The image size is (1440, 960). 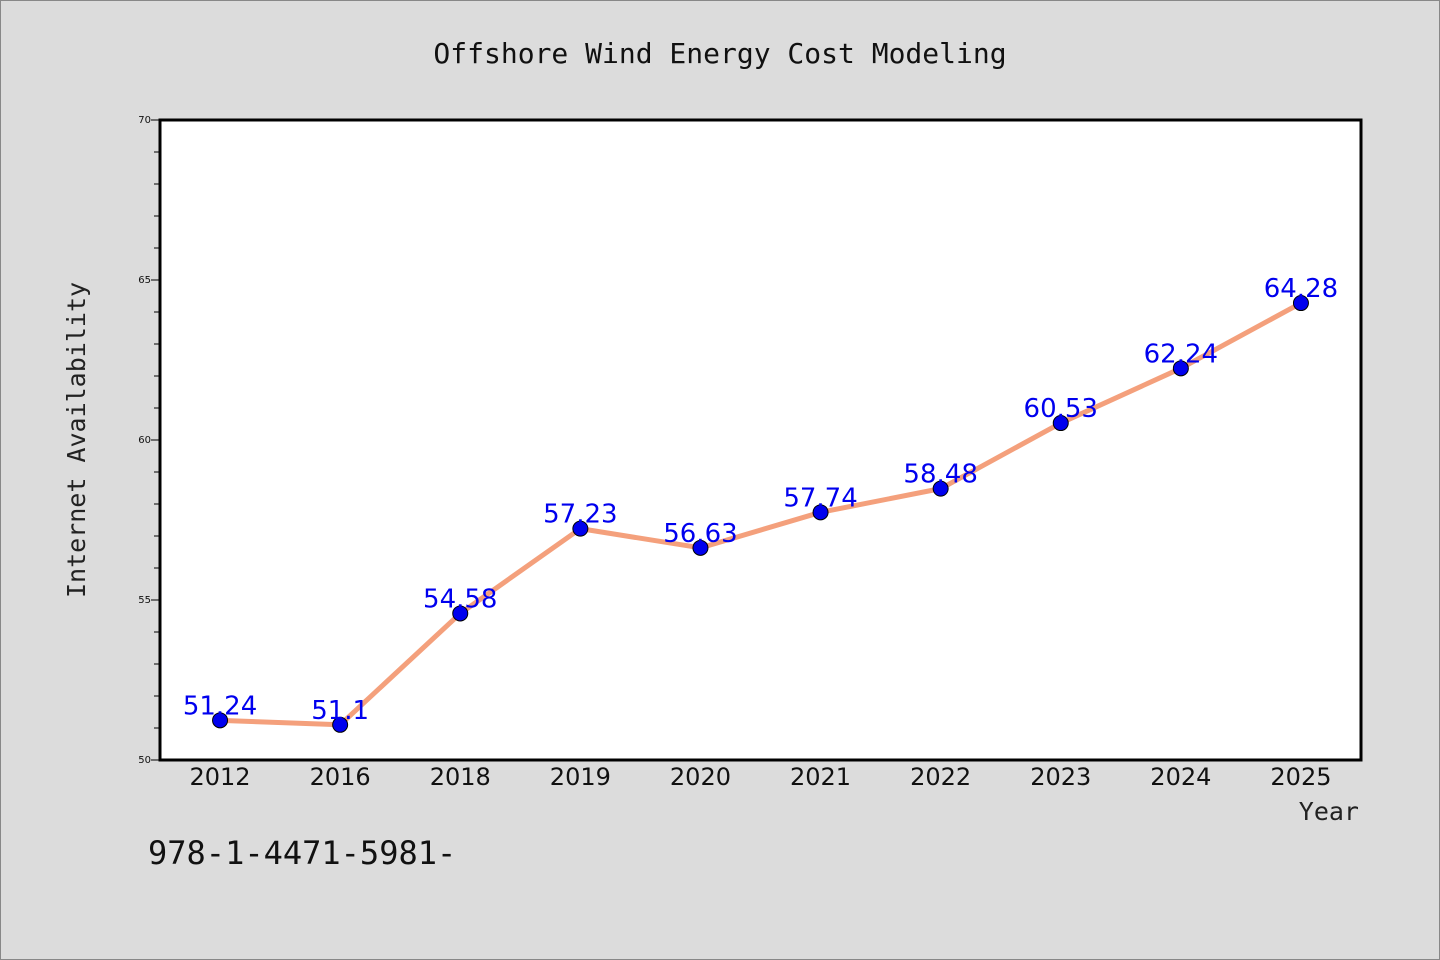 I want to click on x-axis: 2012 2016 2018 2019 2020 2021 2022 2023 2024 2025, so click(x=761, y=777).